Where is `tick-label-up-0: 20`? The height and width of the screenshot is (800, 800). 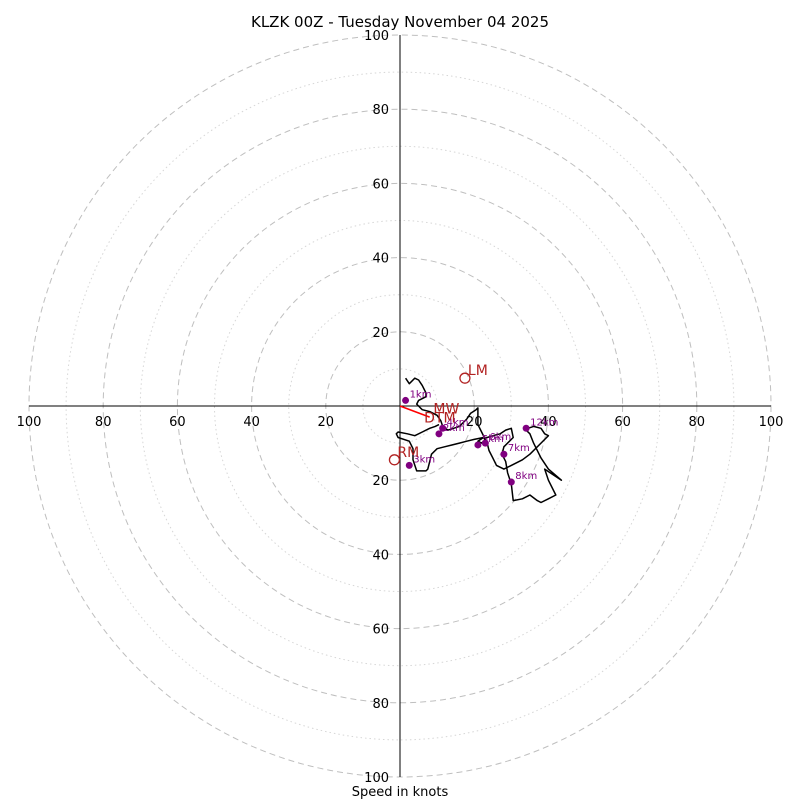
tick-label-up-0: 20 is located at coordinates (380, 333).